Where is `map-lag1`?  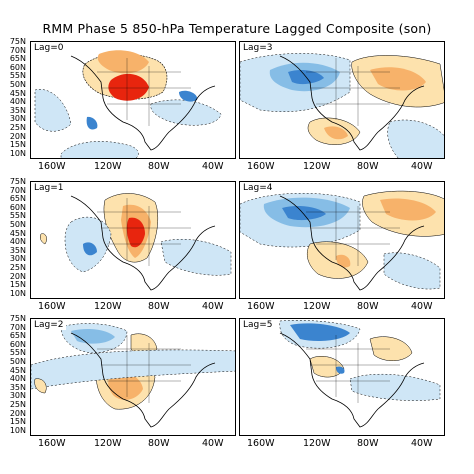
map-lag1 is located at coordinates (135, 242).